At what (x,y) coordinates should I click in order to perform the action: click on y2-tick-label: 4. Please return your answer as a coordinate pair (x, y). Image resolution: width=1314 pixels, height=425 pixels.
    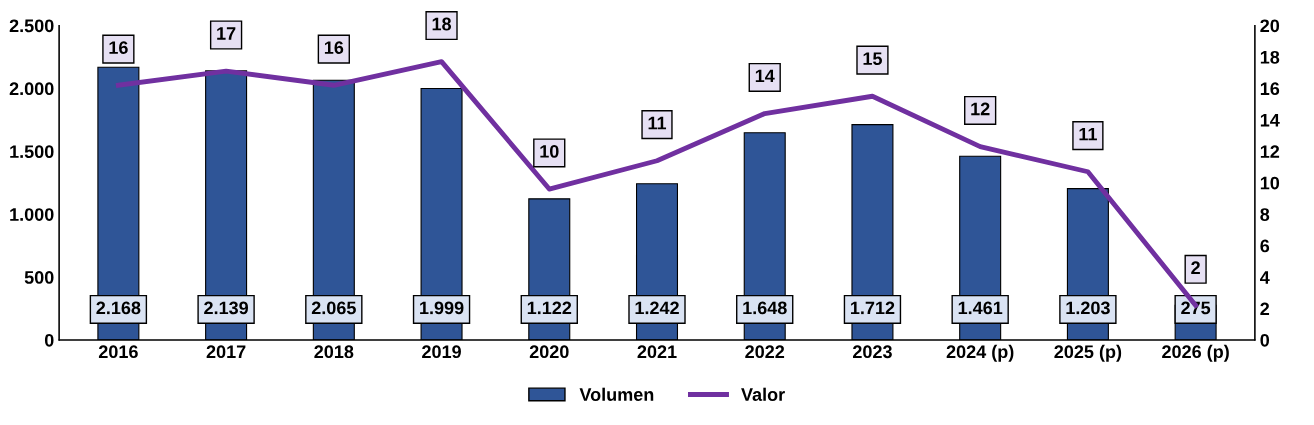
    Looking at the image, I should click on (1265, 277).